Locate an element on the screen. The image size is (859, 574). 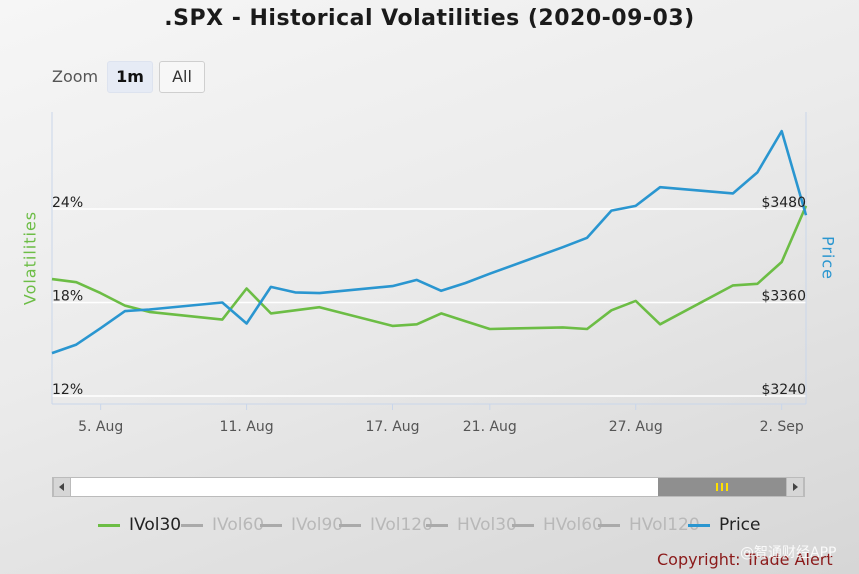
x-tick-label: 2. Sep is located at coordinates (782, 427).